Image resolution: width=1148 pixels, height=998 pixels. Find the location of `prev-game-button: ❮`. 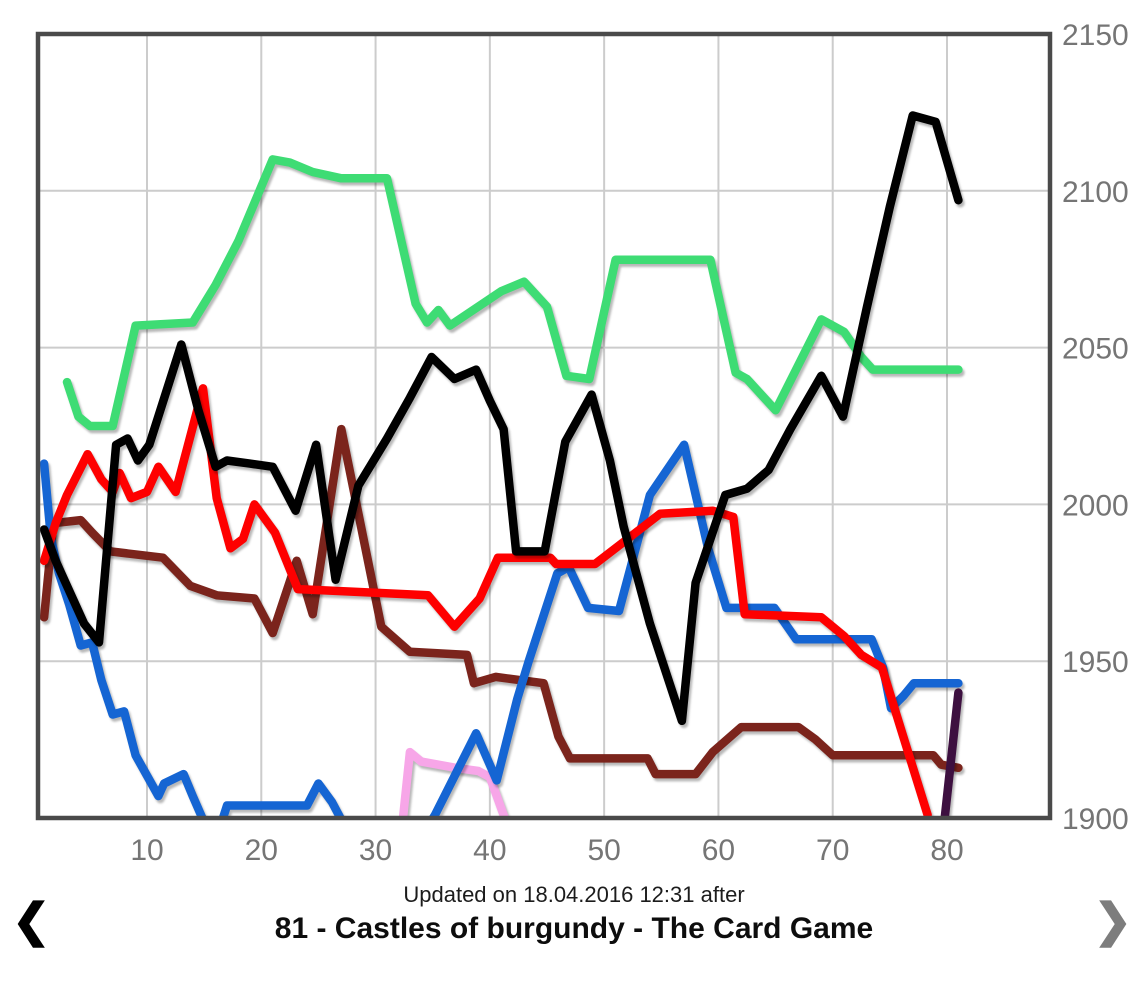

prev-game-button: ❮ is located at coordinates (31, 920).